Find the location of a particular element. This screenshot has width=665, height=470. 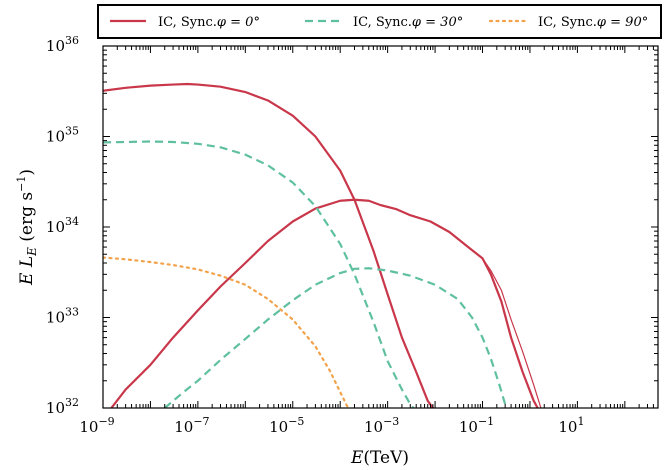

legend-label: IC, Sync.φ = 90° is located at coordinates (593, 22).